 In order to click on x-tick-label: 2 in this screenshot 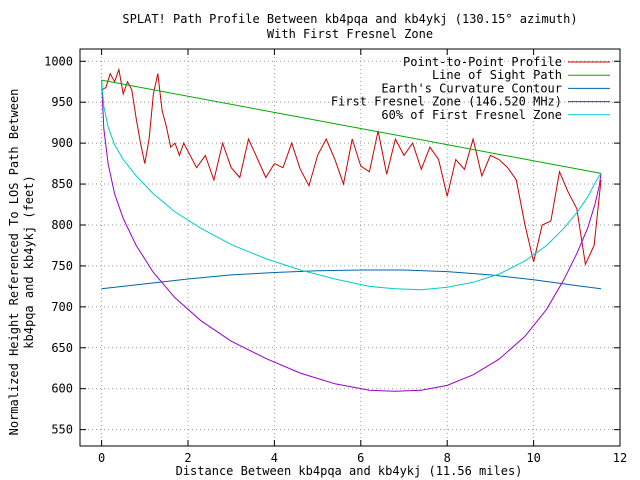, I will do `click(187, 458)`.